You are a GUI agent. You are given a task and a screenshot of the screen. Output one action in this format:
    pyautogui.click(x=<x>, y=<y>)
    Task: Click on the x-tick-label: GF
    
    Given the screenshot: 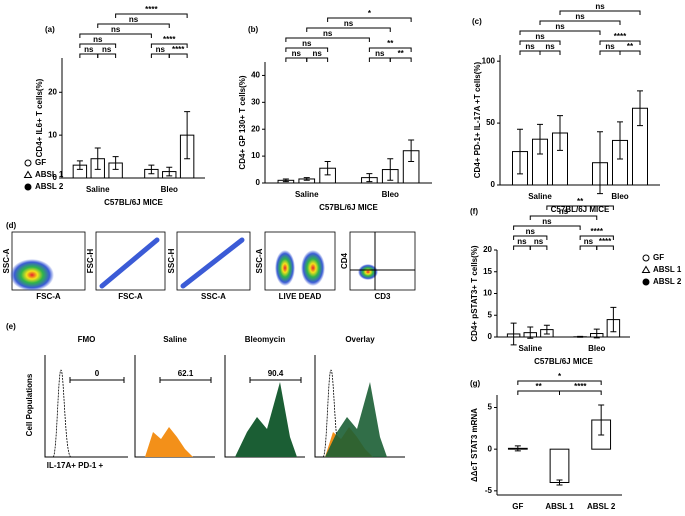 What is the action you would take?
    pyautogui.click(x=517, y=506)
    